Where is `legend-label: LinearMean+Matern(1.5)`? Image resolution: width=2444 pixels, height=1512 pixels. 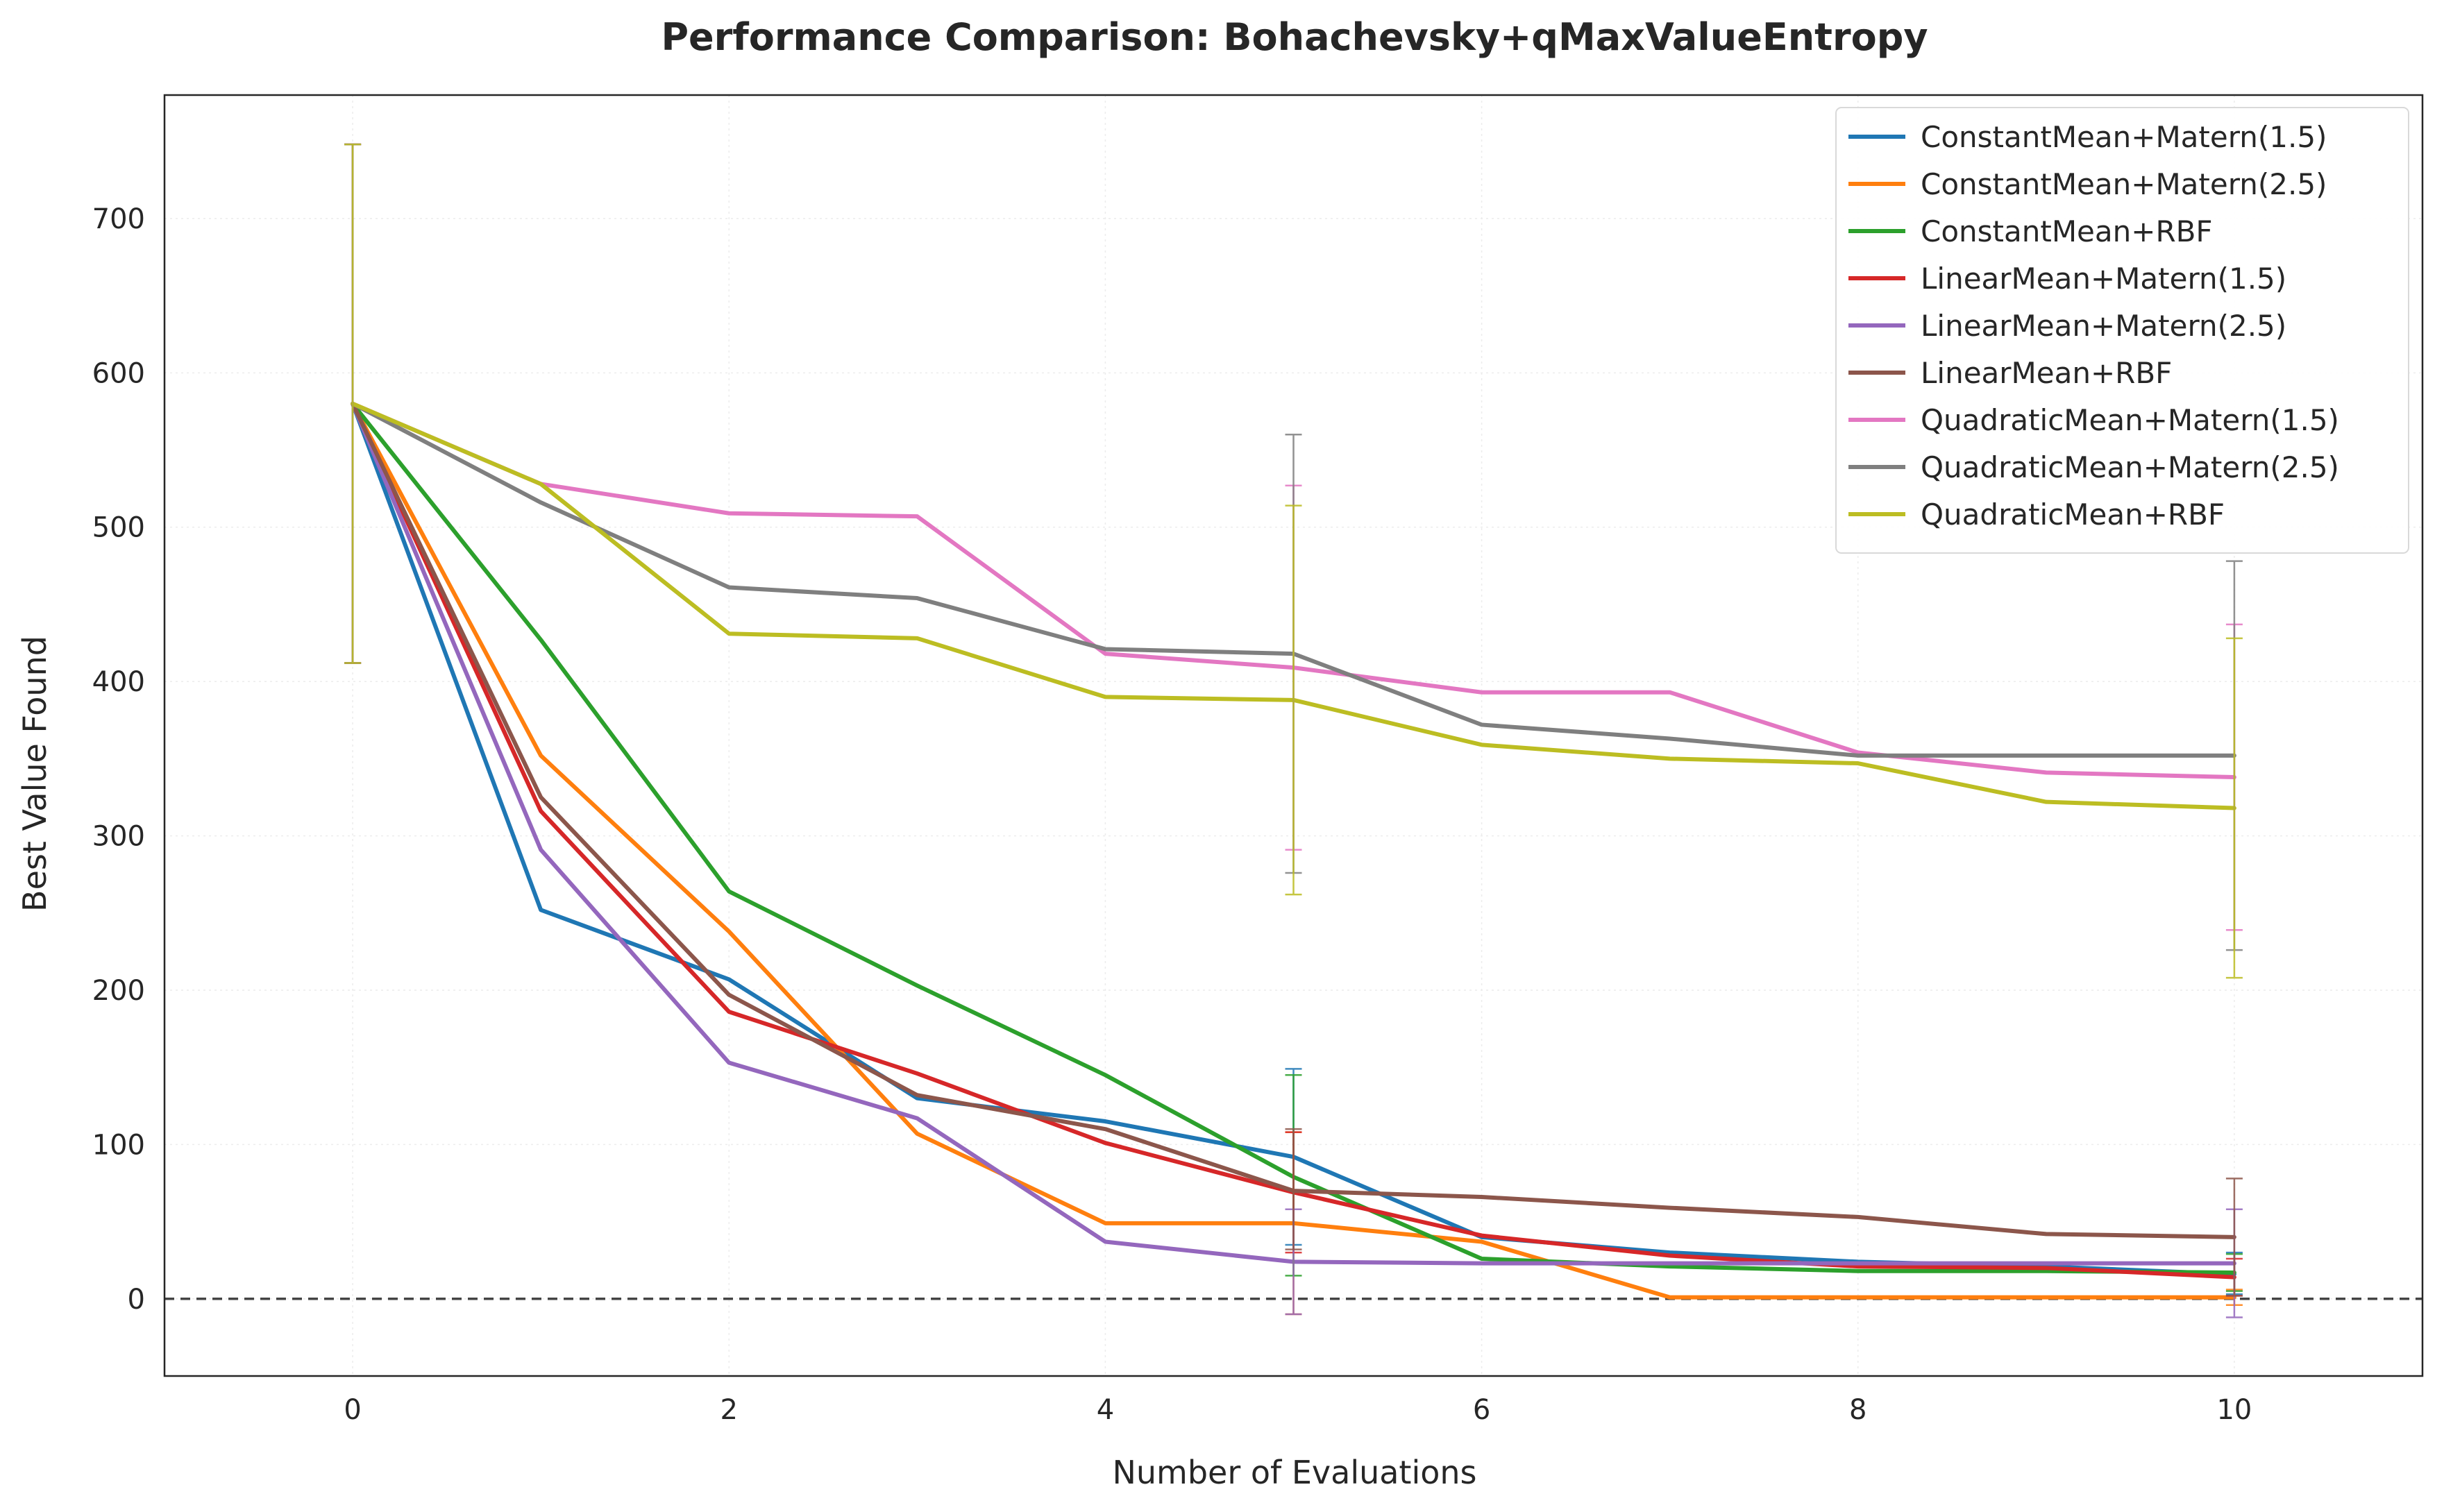 legend-label: LinearMean+Matern(1.5) is located at coordinates (2103, 279).